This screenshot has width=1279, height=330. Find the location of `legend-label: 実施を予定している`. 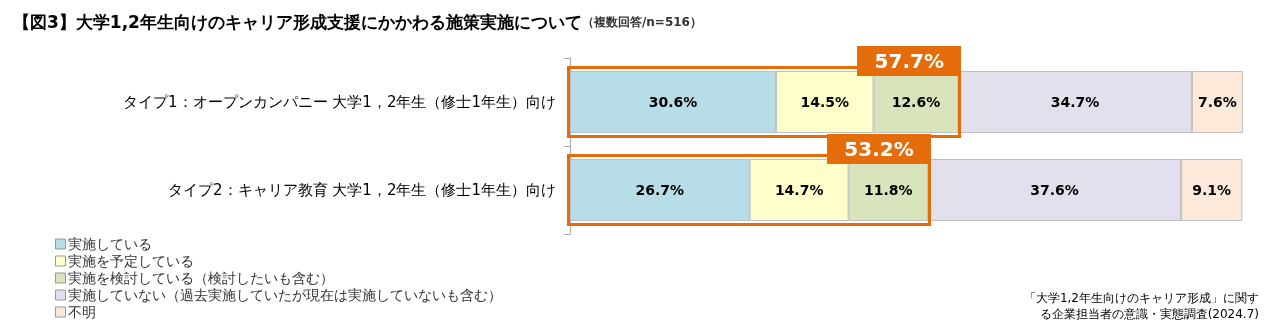

legend-label: 実施を予定している is located at coordinates (130, 261).